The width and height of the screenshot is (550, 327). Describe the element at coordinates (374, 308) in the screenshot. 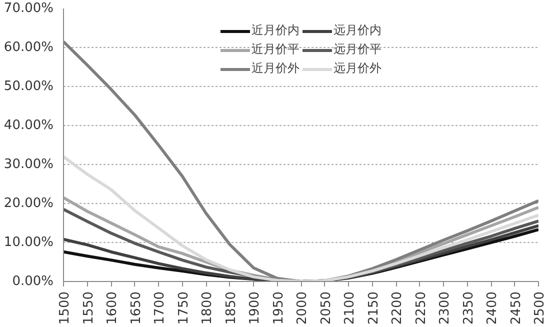

I see `x-tick-label: 2150` at that location.